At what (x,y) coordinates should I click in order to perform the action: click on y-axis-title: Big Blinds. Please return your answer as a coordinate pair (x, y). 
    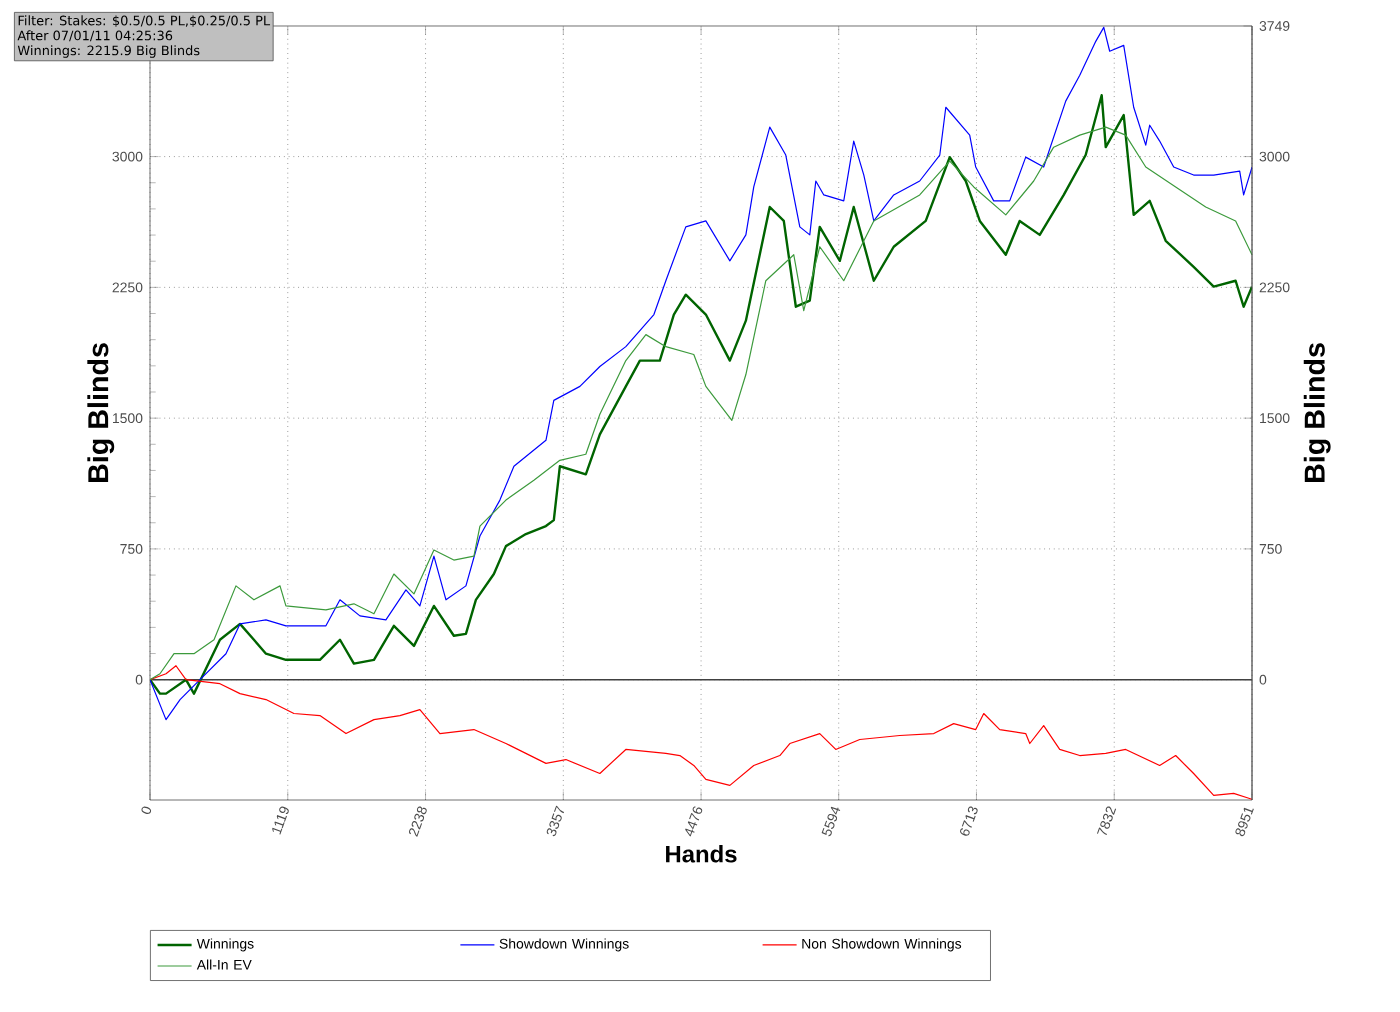
    Looking at the image, I should click on (101, 413).